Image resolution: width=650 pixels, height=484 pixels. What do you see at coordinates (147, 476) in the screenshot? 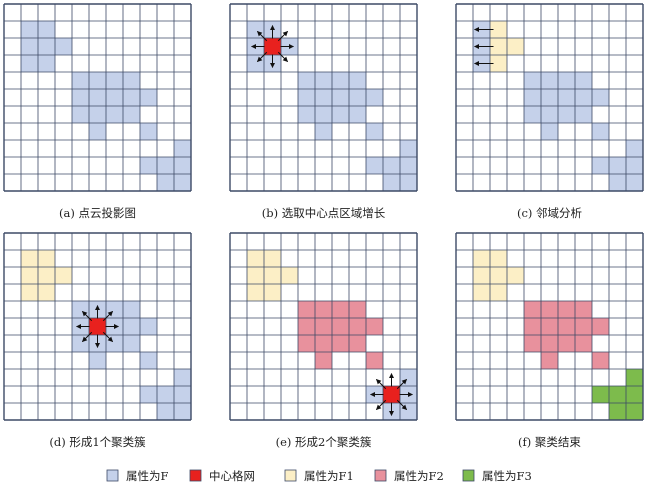
I see `legend-label: 属性为F` at bounding box center [147, 476].